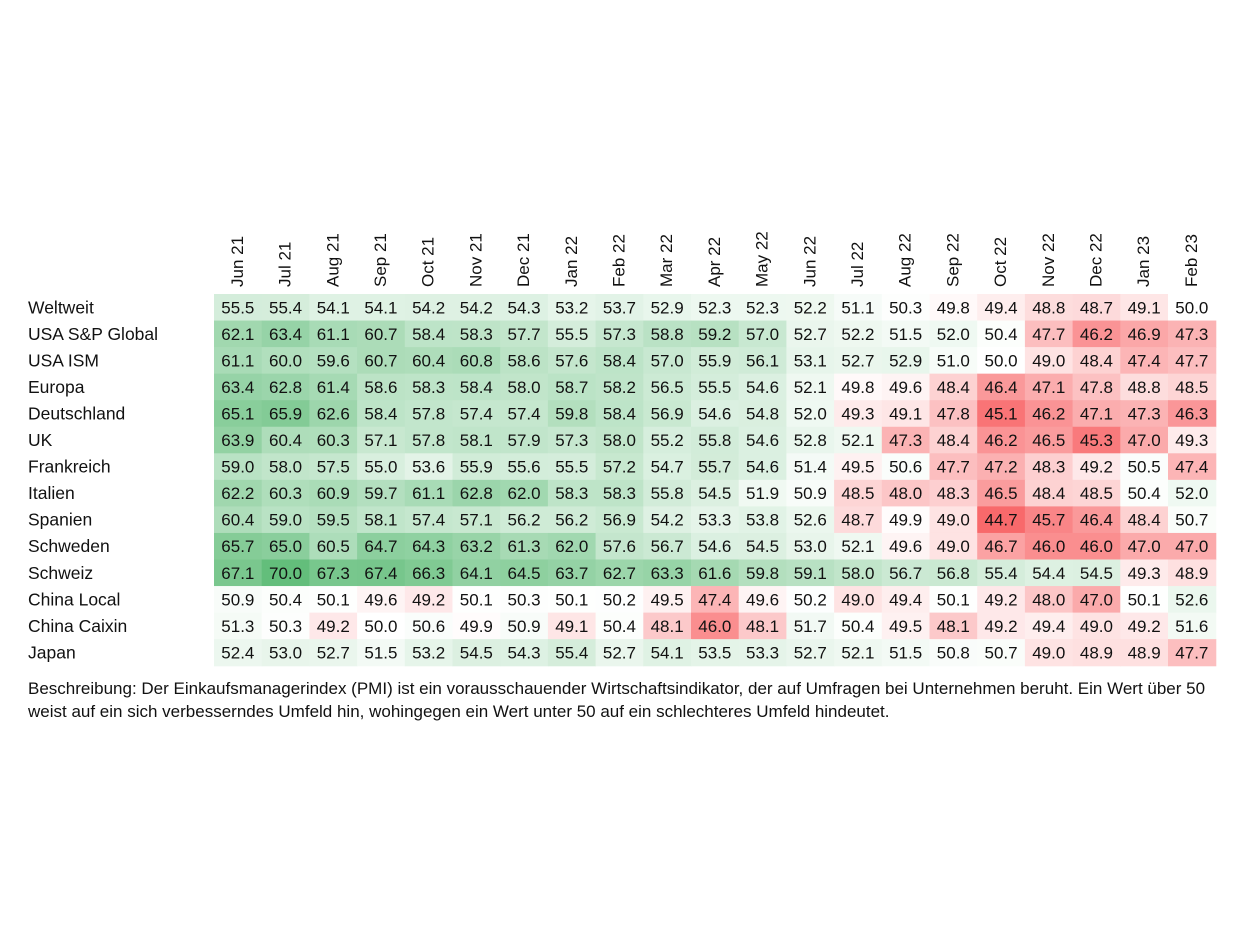 Image resolution: width=1249 pixels, height=949 pixels. I want to click on cell-value: 61.6, so click(714, 573).